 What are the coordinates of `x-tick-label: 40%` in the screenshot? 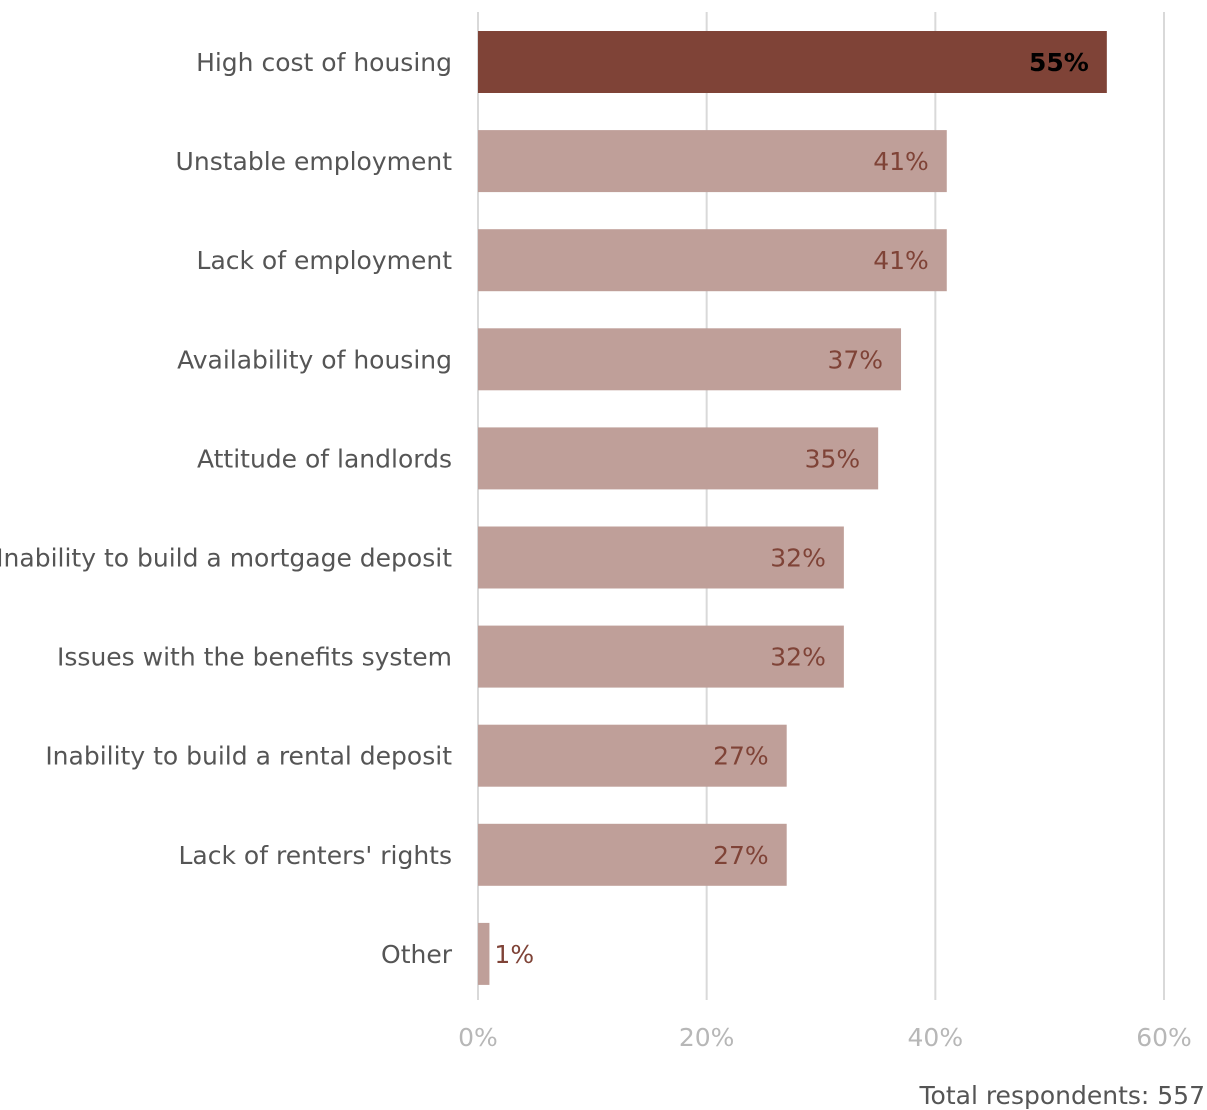 It's located at (936, 1037).